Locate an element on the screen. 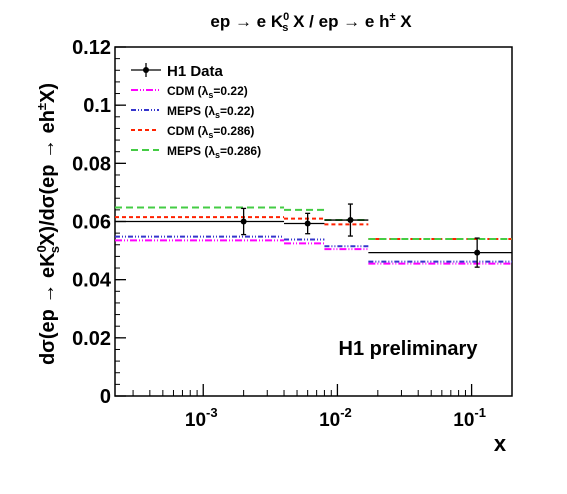  data-point-1-marker is located at coordinates (307, 223).